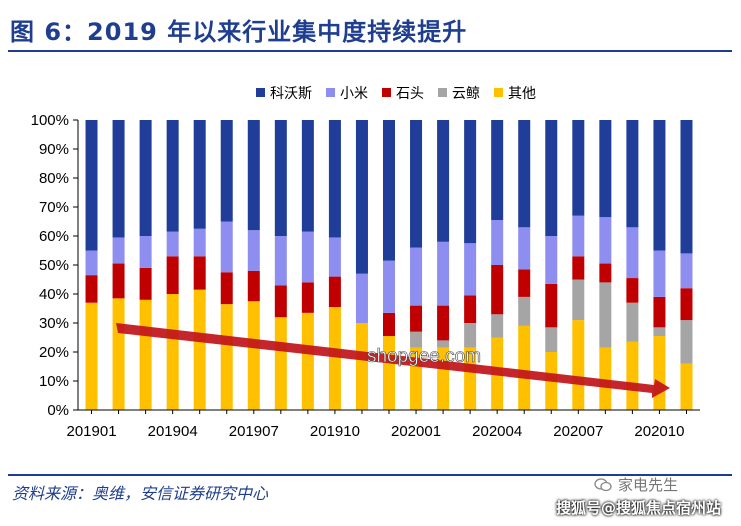 The image size is (741, 526). I want to click on wechat-account: 家电先生, so click(648, 485).